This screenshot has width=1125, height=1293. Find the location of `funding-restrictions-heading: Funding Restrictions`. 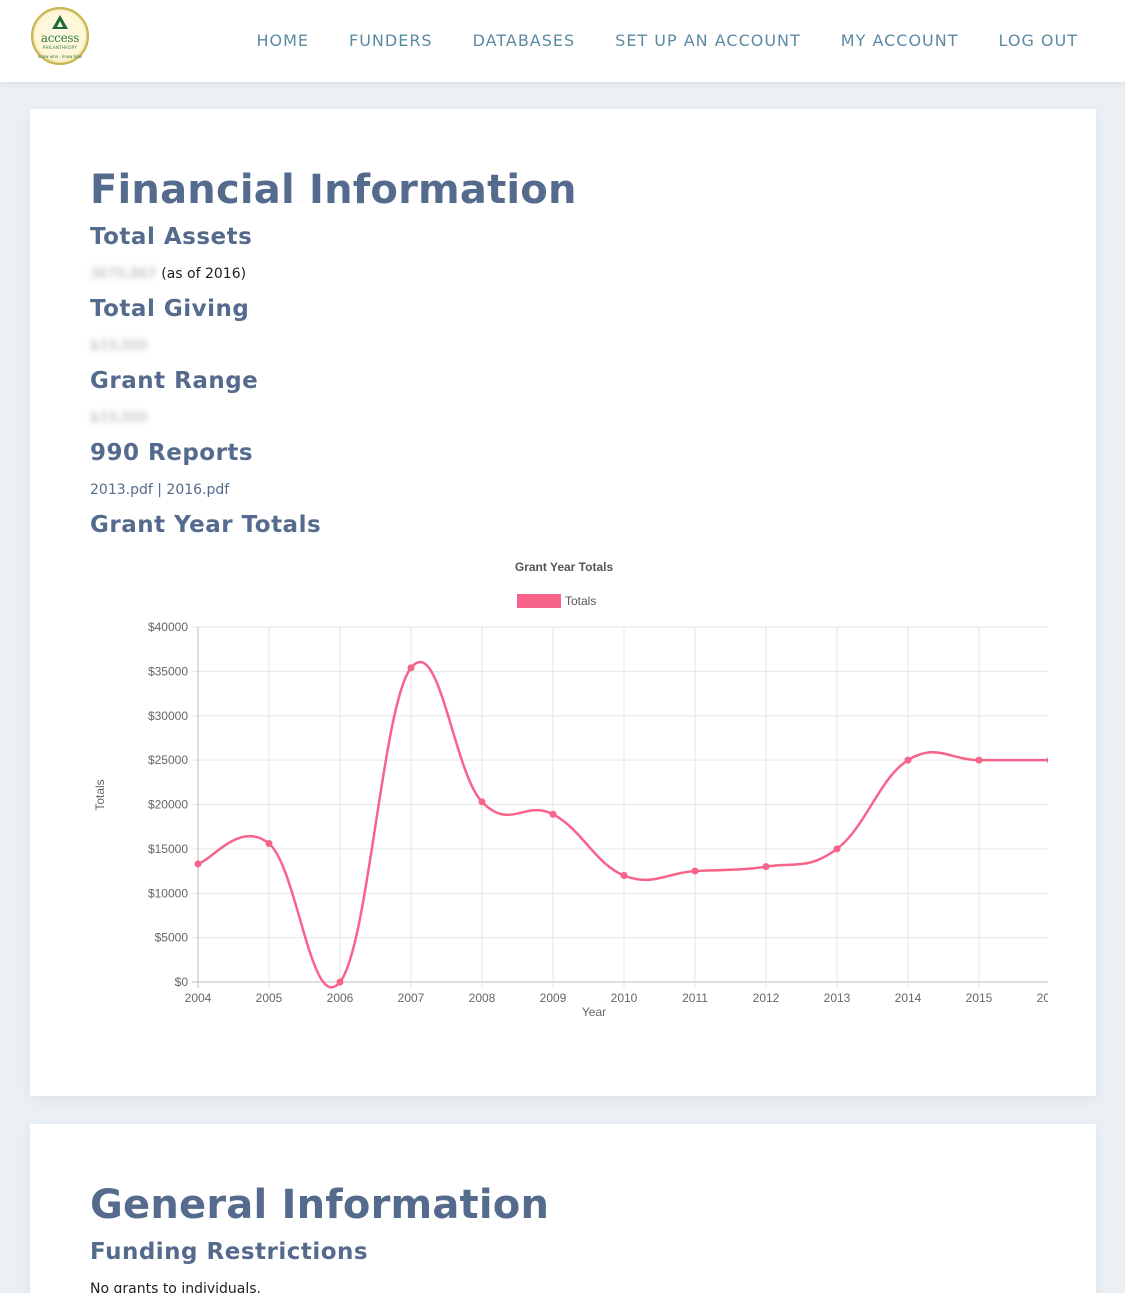

funding-restrictions-heading: Funding Restrictions is located at coordinates (229, 1252).